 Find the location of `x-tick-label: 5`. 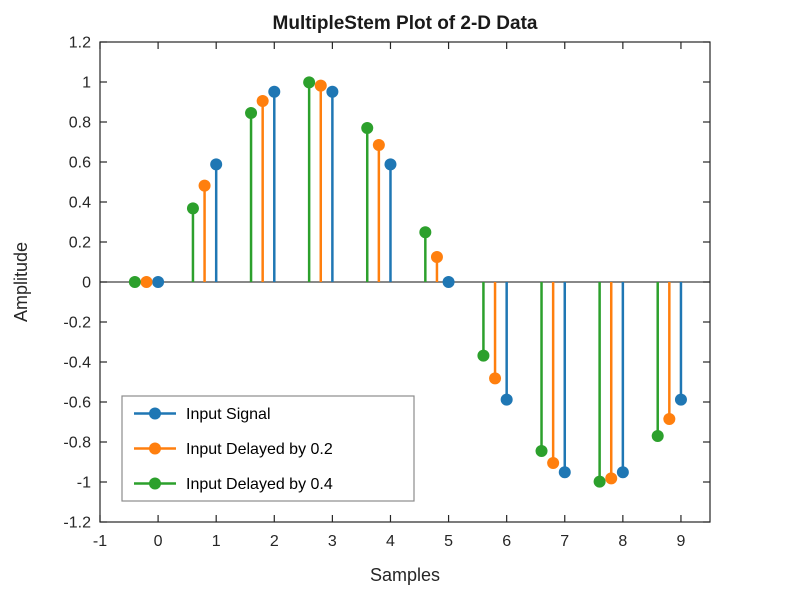

x-tick-label: 5 is located at coordinates (448, 541).